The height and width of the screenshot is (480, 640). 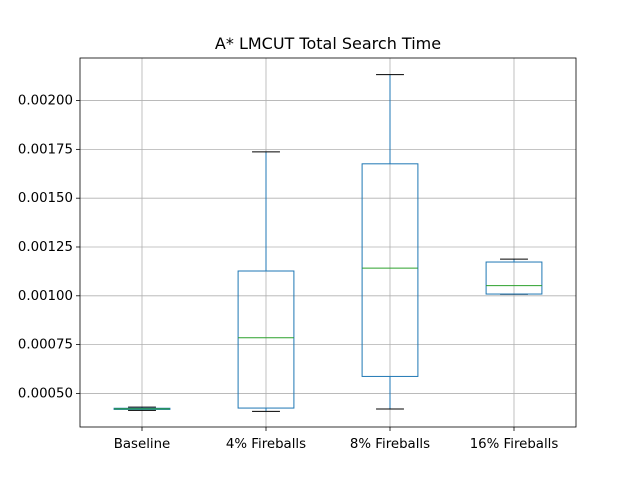 I want to click on chart-title: A* LMCUT Total Search Time, so click(x=328, y=43).